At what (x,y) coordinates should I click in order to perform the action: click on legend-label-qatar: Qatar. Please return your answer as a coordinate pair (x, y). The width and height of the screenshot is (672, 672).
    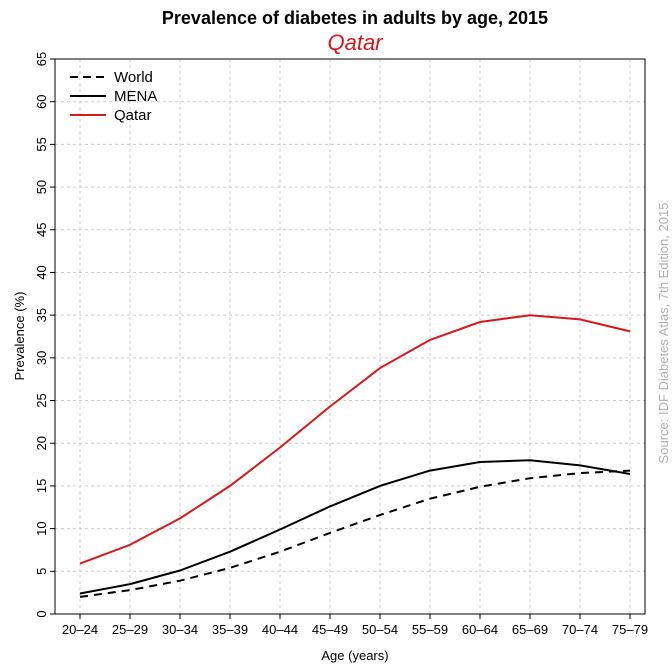
    Looking at the image, I should click on (133, 115).